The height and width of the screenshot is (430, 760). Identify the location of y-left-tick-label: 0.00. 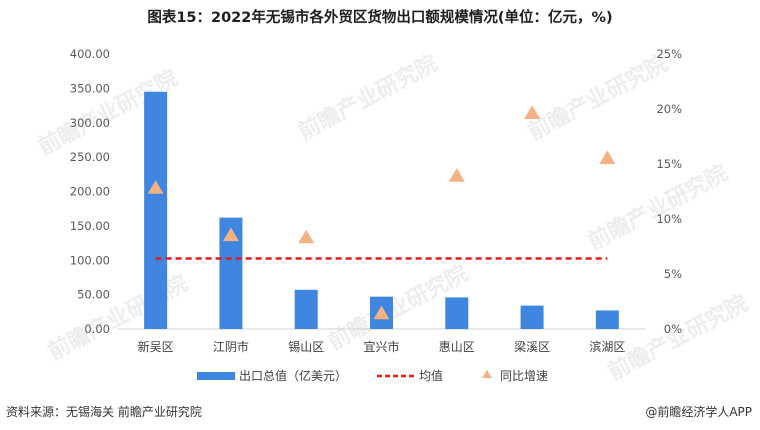
(97, 329).